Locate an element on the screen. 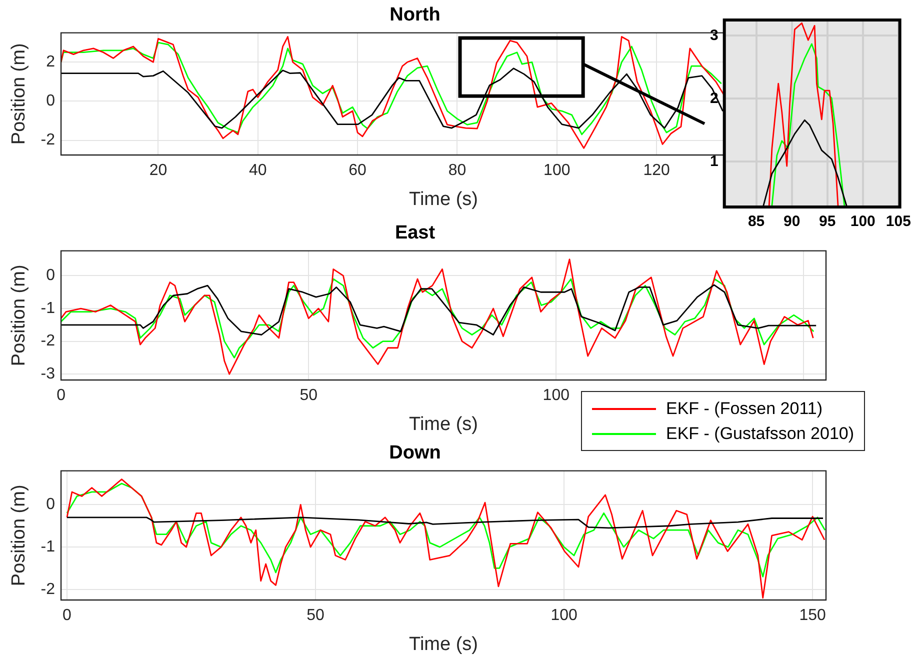 The height and width of the screenshot is (660, 917). y-tick-label: 1 is located at coordinates (714, 161).